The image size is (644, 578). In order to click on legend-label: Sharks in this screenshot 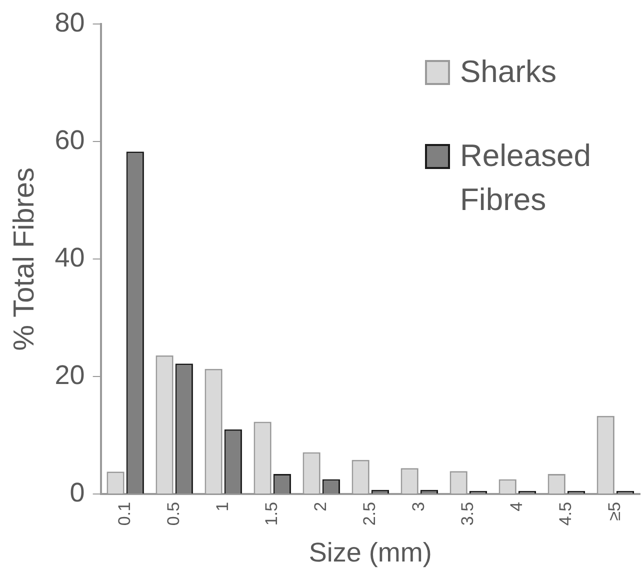, I will do `click(508, 72)`.